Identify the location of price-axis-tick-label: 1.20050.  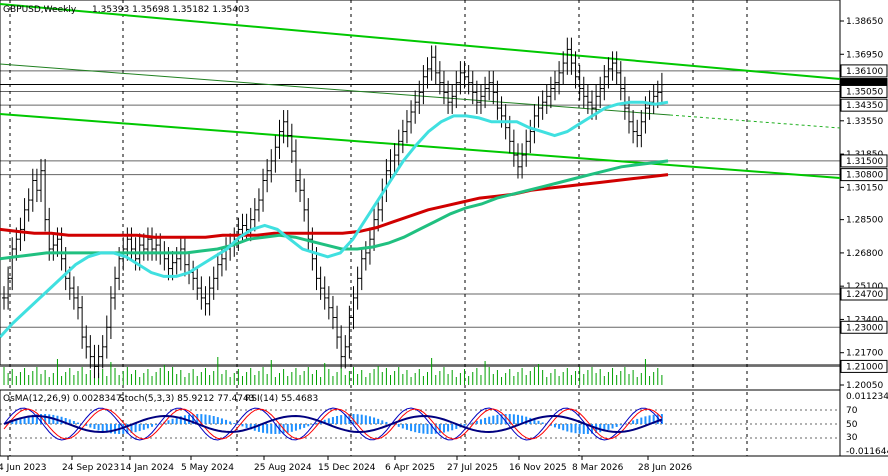
(864, 386).